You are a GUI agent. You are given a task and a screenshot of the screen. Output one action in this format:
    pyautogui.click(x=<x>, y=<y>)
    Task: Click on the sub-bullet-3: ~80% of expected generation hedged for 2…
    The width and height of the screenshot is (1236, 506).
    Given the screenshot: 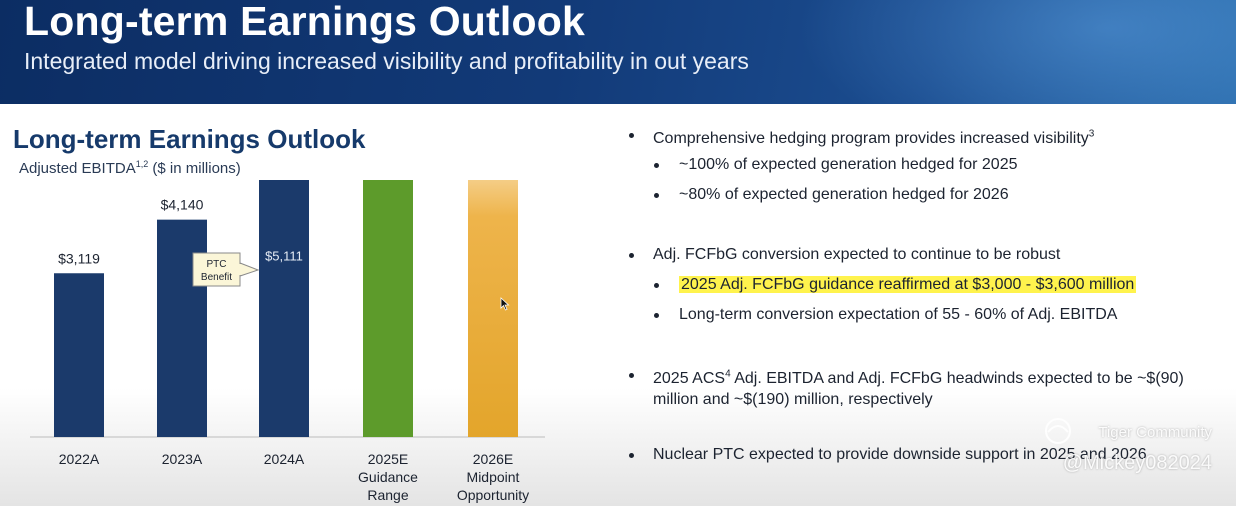 What is the action you would take?
    pyautogui.click(x=956, y=194)
    